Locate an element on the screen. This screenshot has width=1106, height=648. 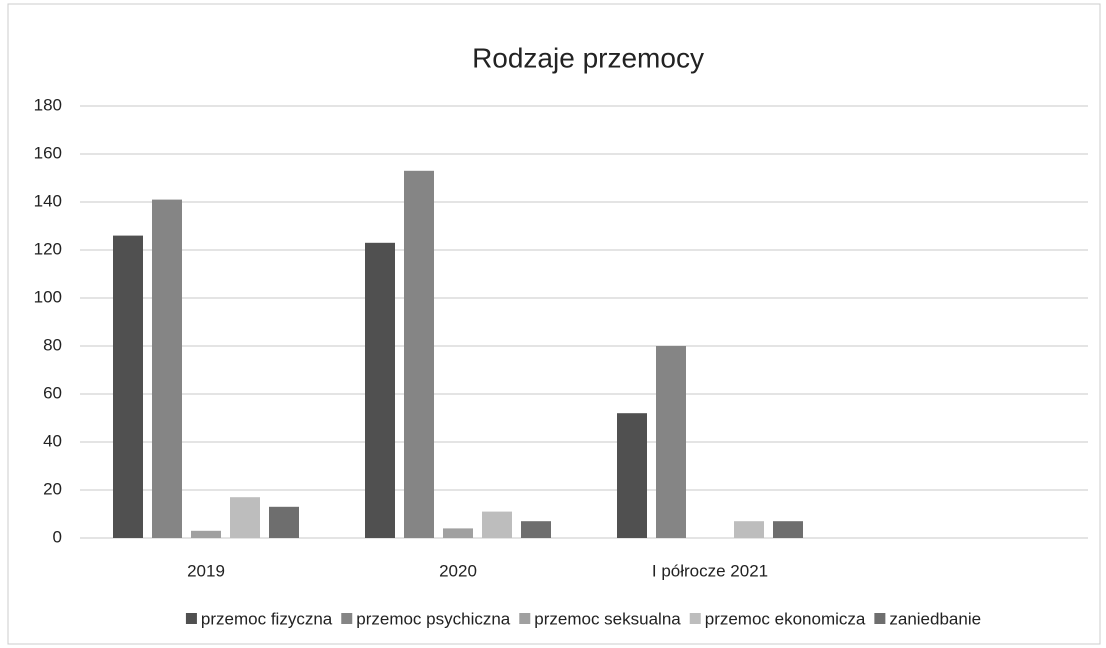
y-tick-label: 140 is located at coordinates (48, 200).